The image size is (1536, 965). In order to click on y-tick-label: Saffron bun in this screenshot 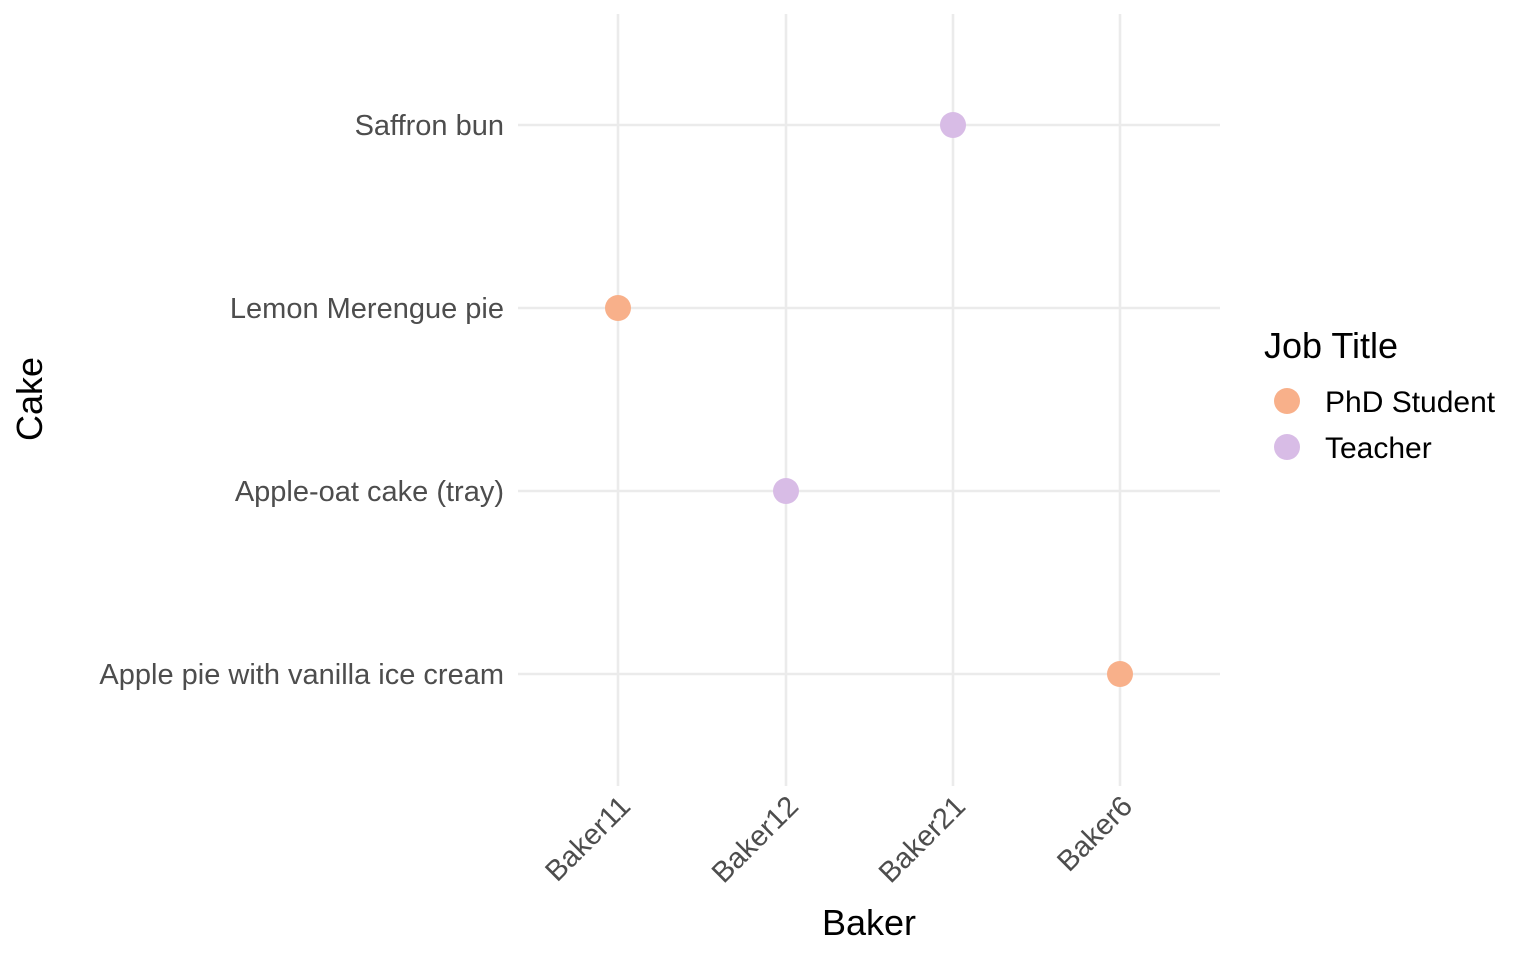, I will do `click(429, 126)`.